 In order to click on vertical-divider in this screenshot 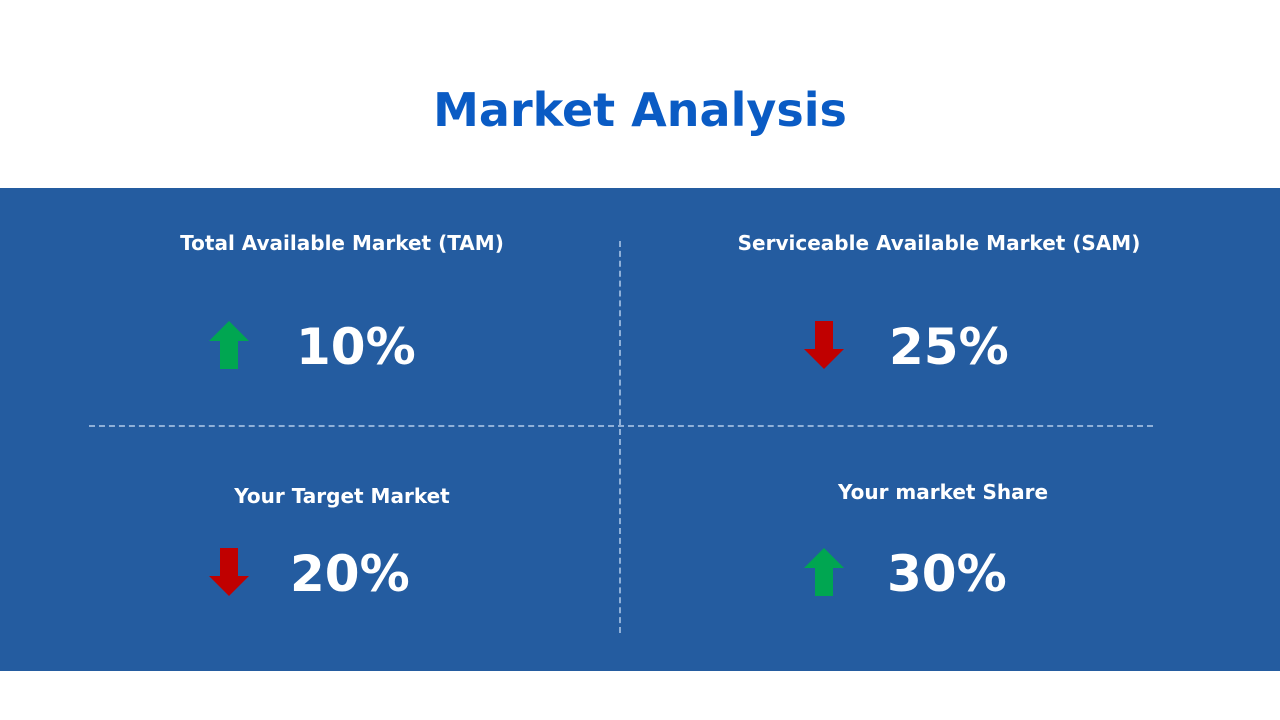, I will do `click(620, 437)`.